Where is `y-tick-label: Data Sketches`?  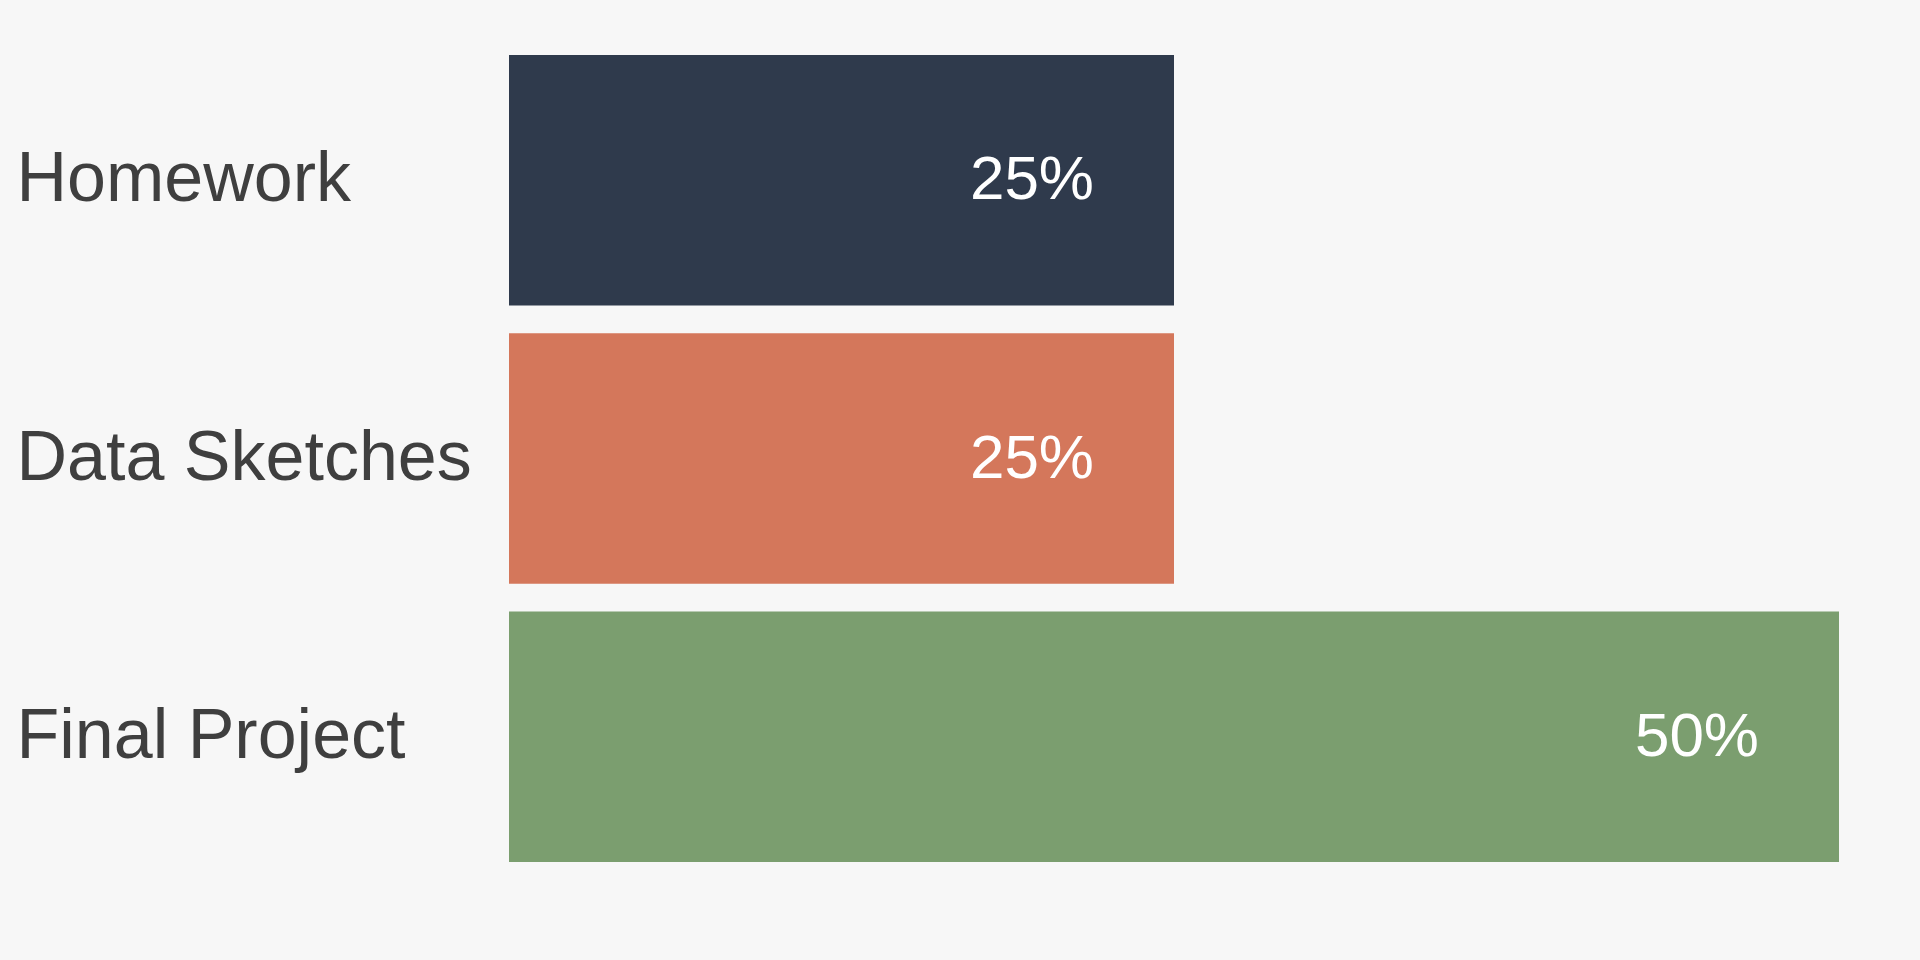 y-tick-label: Data Sketches is located at coordinates (244, 455).